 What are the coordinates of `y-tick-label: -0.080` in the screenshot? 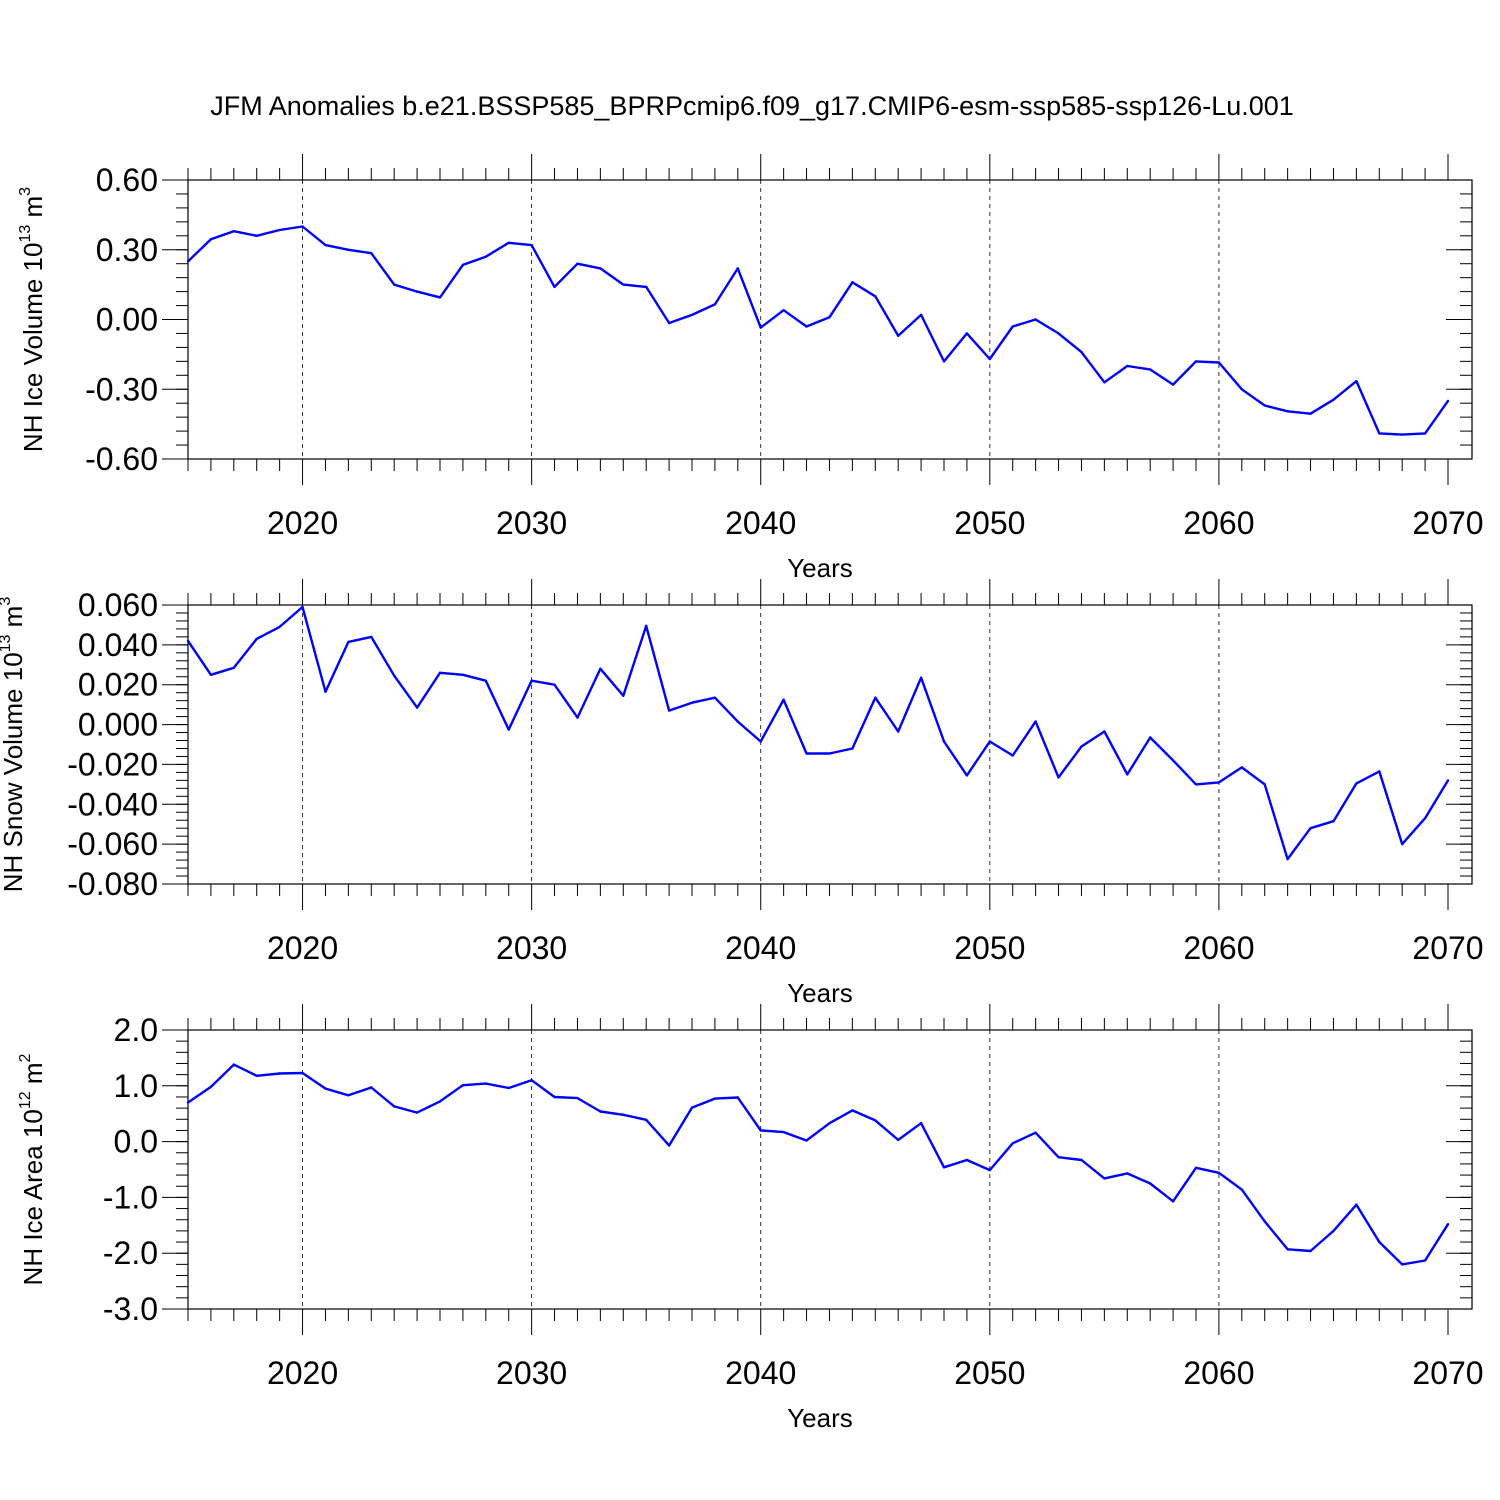 It's located at (112, 884).